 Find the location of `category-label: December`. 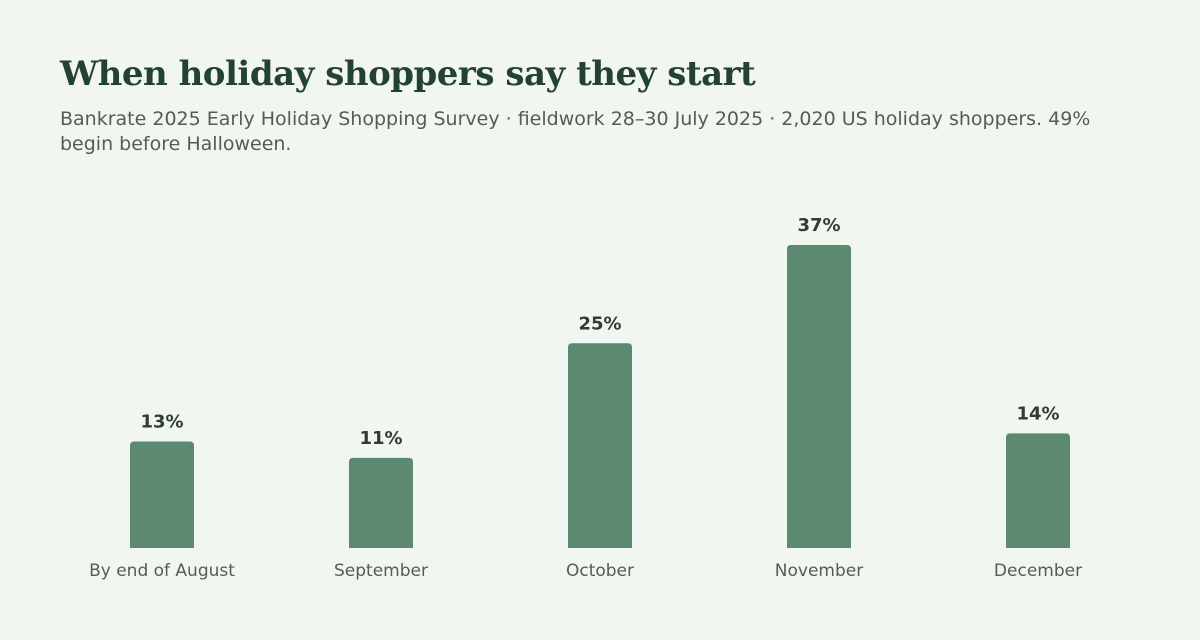

category-label: December is located at coordinates (1038, 571).